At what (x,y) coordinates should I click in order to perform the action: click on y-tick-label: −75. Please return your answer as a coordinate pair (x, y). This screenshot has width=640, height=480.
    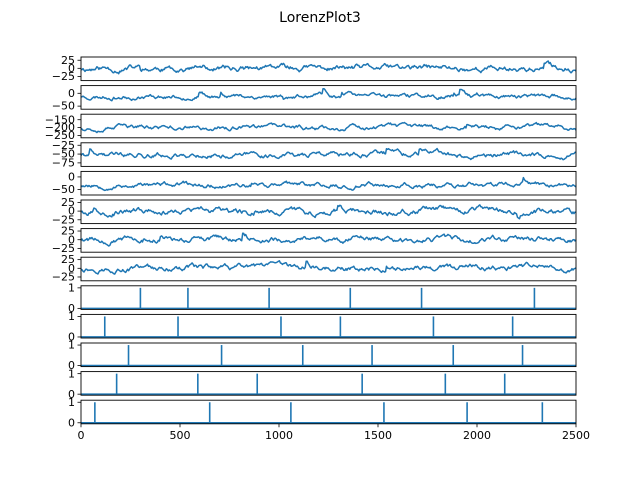
    Looking at the image, I should click on (63, 162).